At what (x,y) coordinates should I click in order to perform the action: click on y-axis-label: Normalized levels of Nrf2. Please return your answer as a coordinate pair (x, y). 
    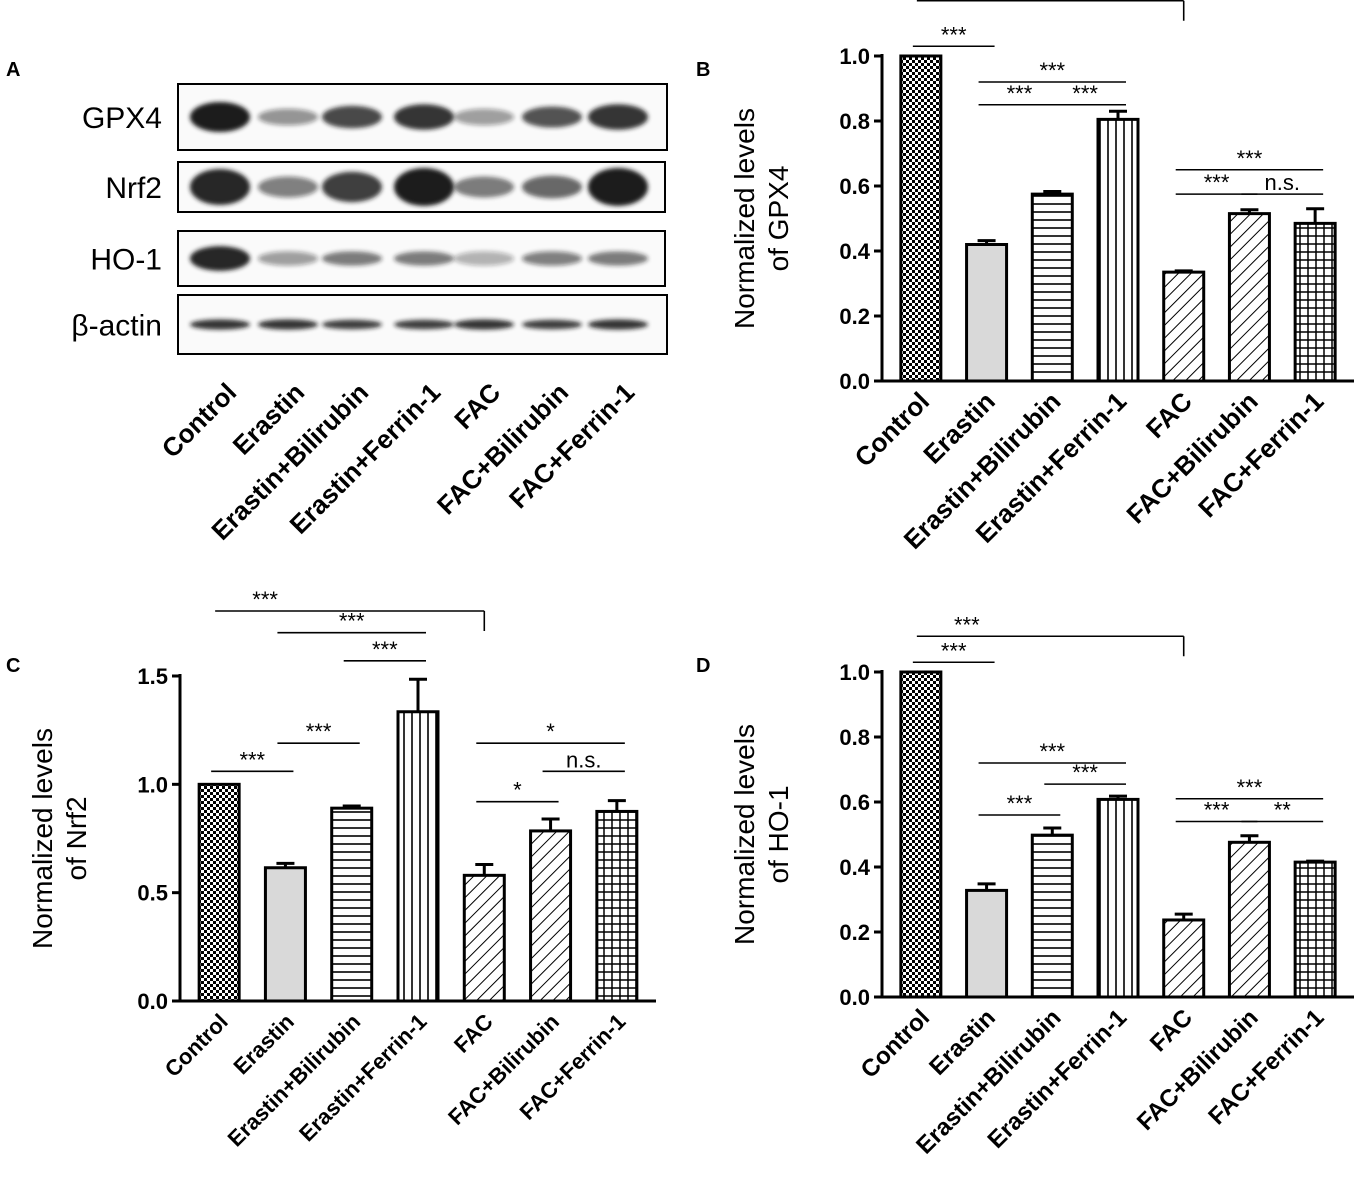
    Looking at the image, I should click on (59, 838).